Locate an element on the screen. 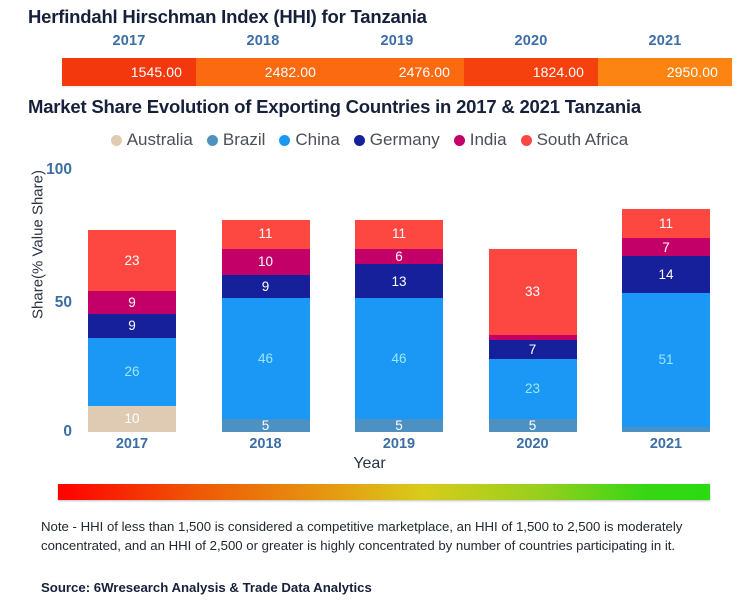 Image resolution: width=739 pixels, height=600 pixels. x-tick-2021: 2021 is located at coordinates (666, 444).